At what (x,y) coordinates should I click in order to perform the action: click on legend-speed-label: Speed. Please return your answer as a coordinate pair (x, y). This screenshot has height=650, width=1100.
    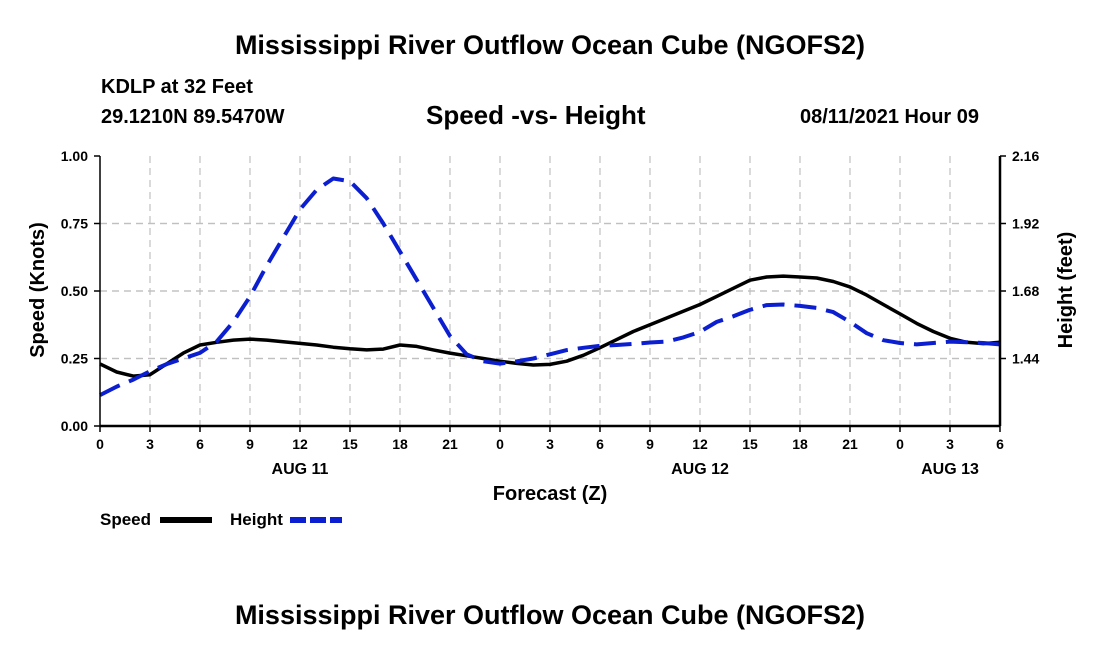
    Looking at the image, I should click on (125, 519).